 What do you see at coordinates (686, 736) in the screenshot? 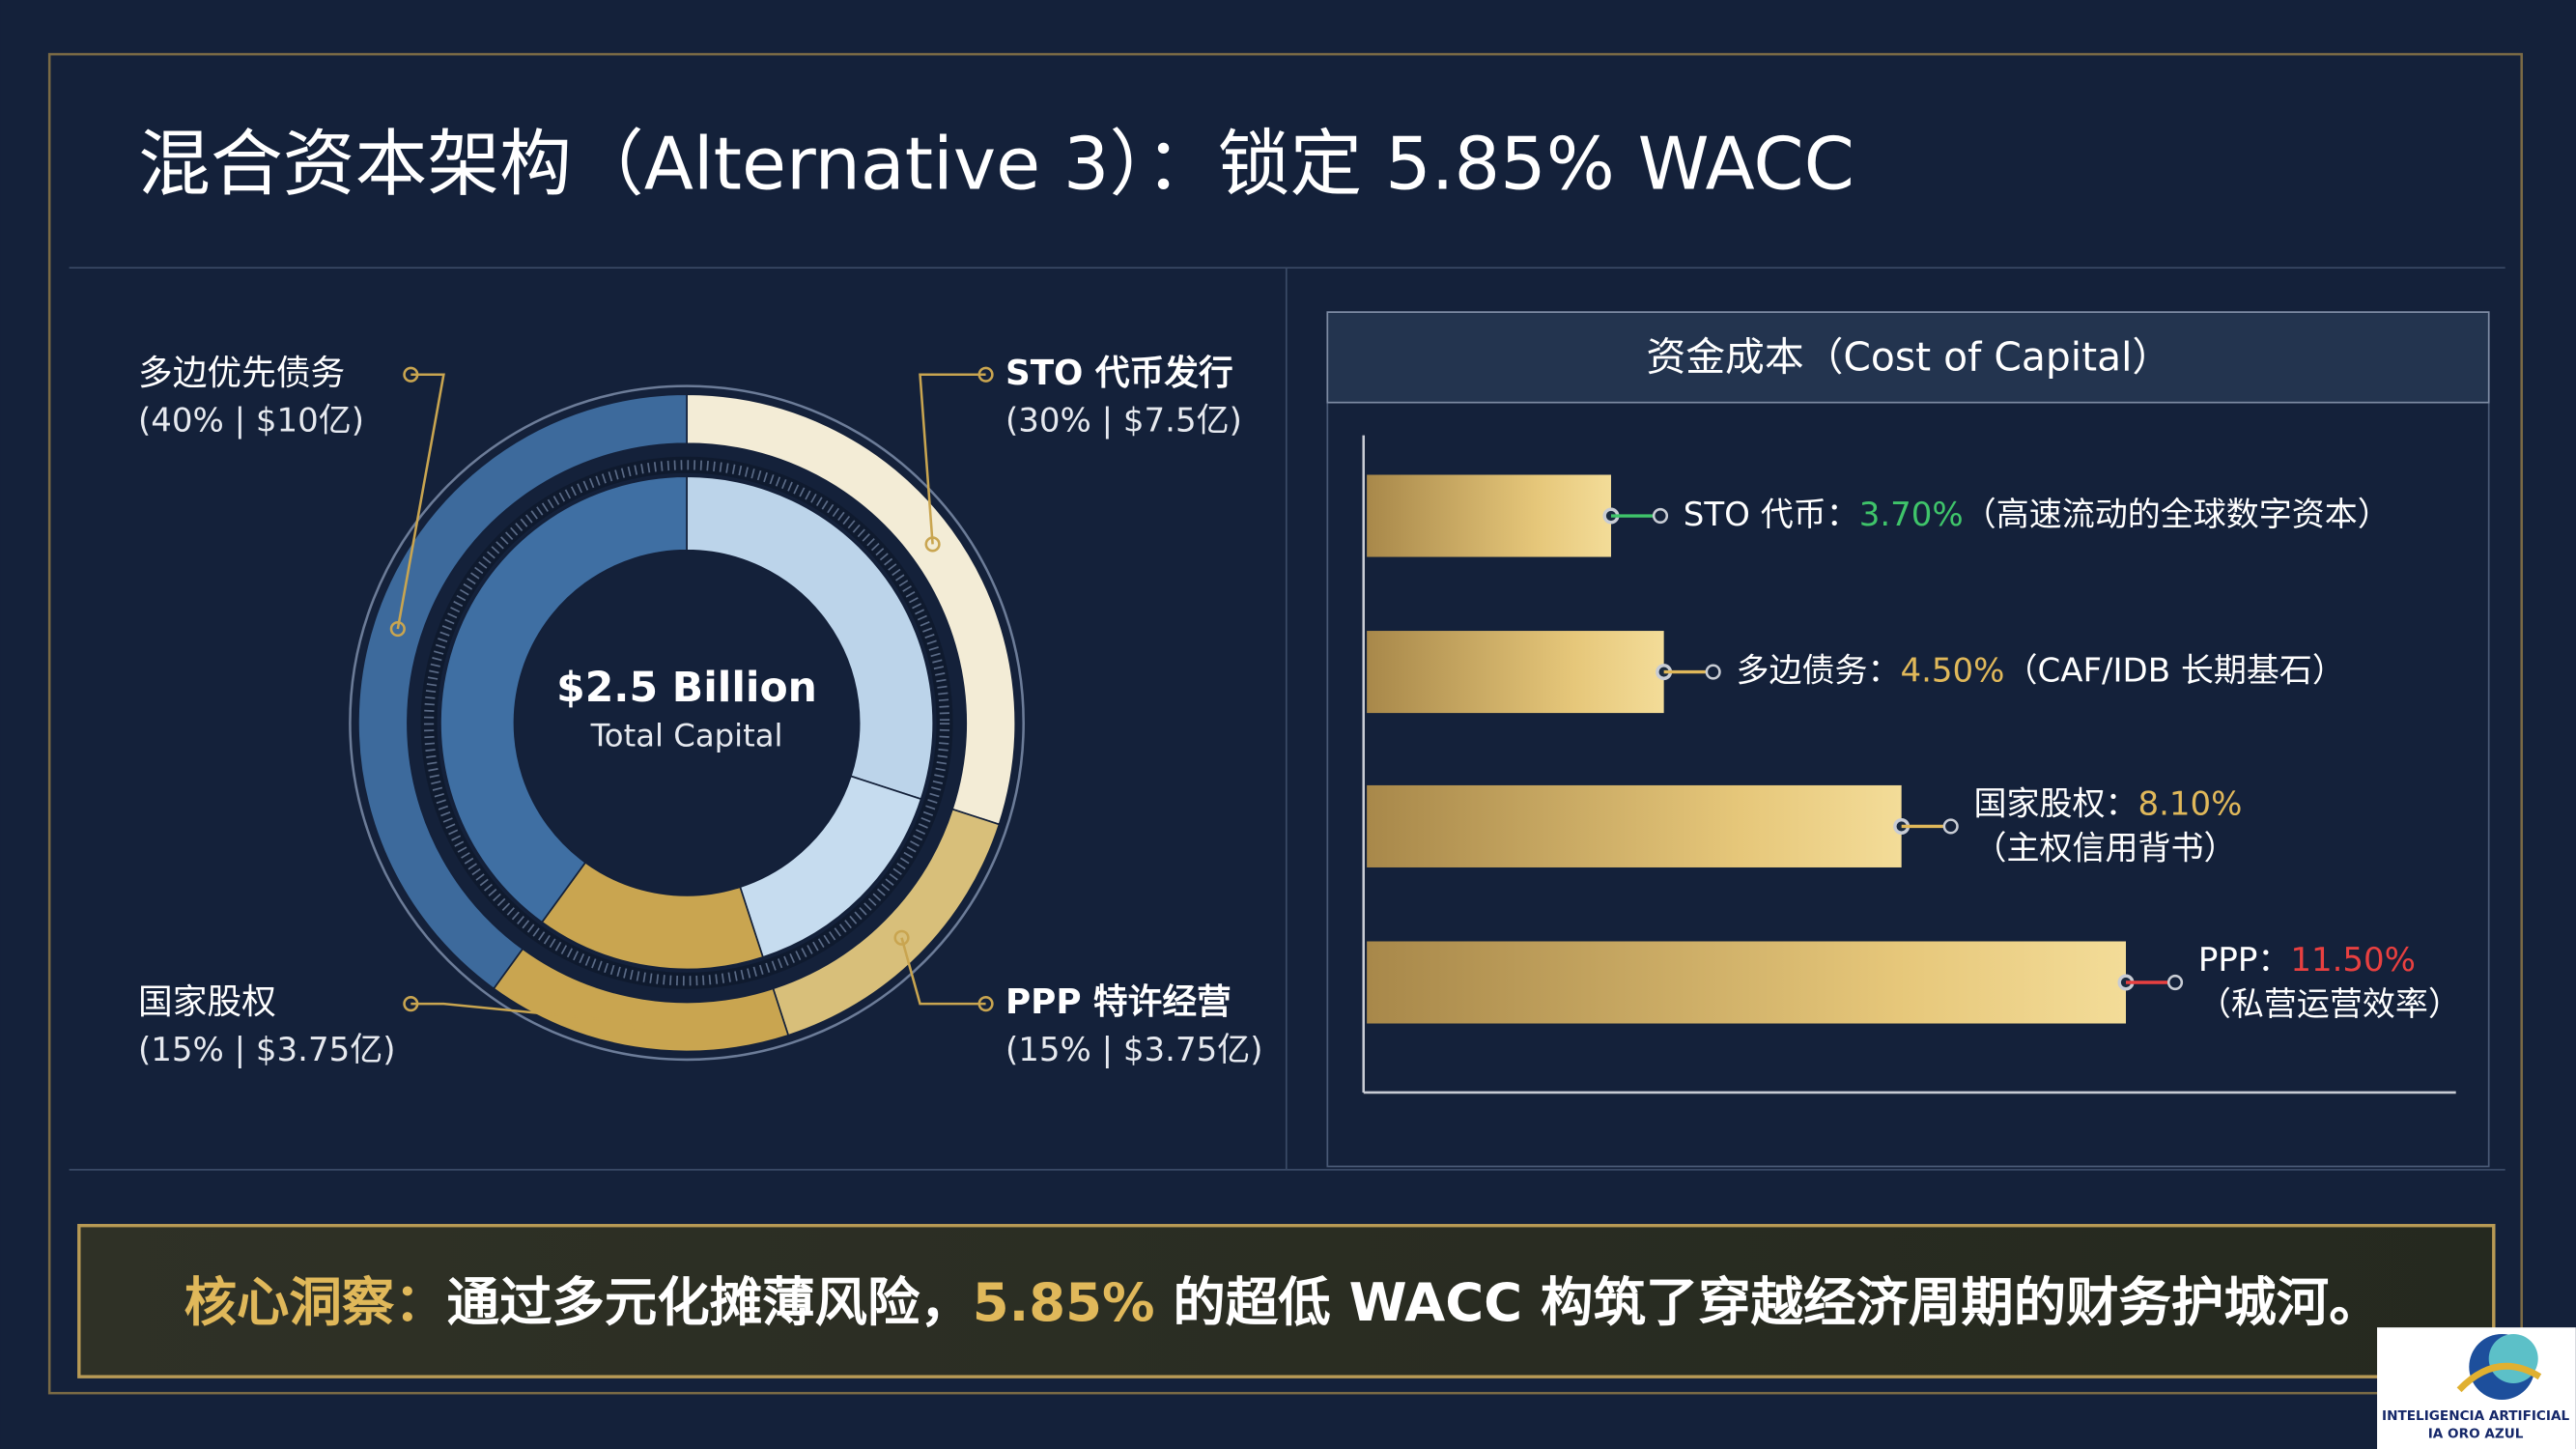
I see `center-sublabel: Total Capital` at bounding box center [686, 736].